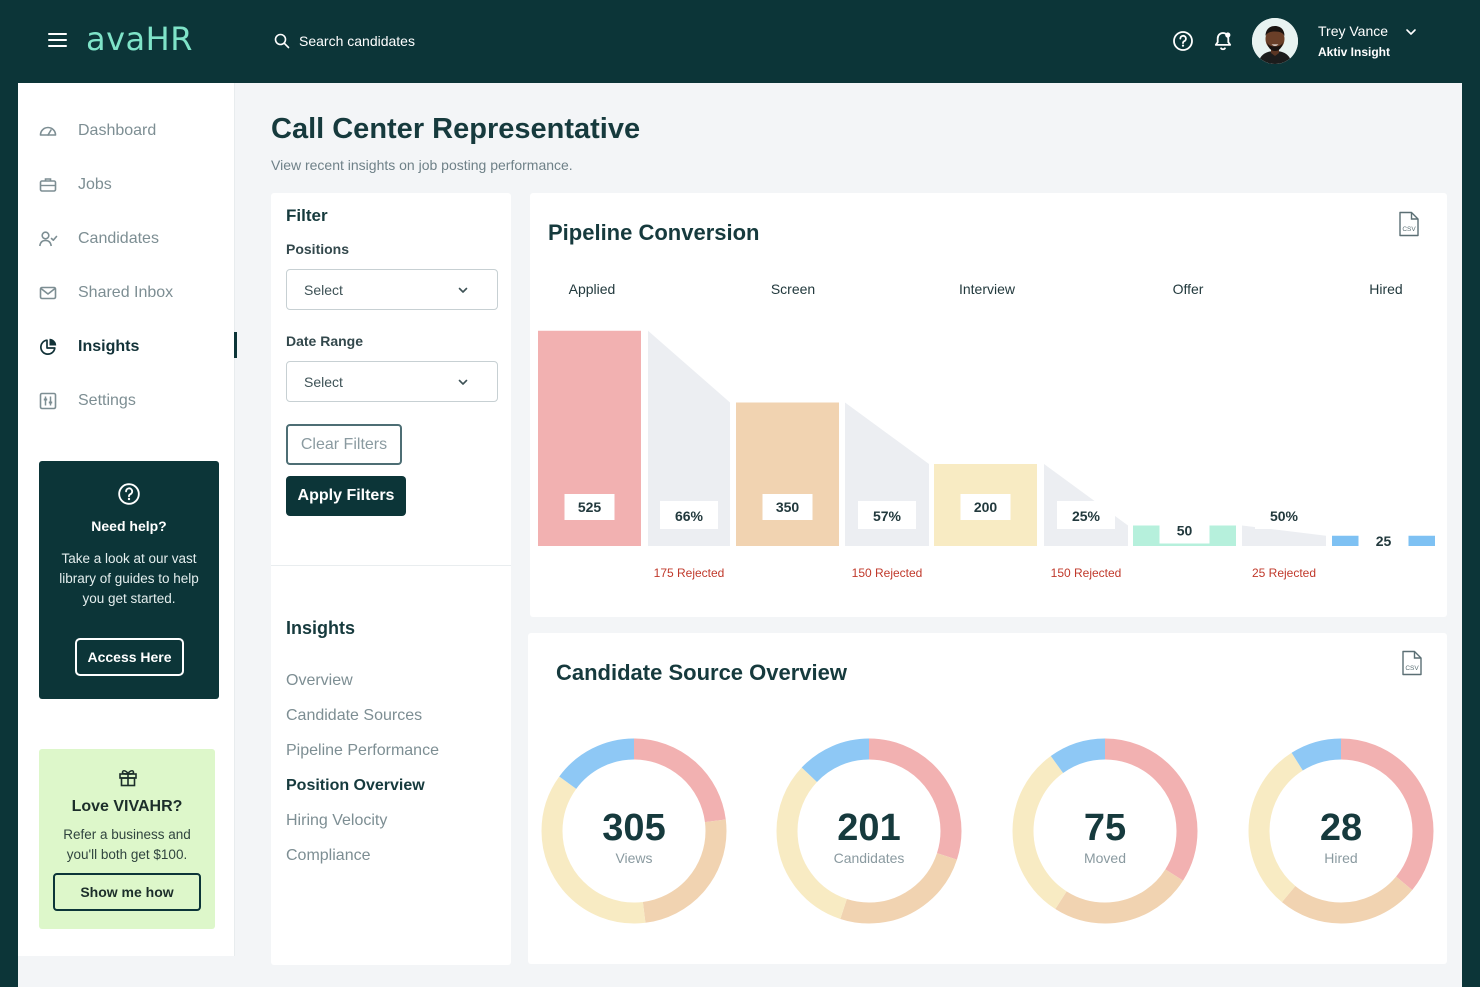  Describe the element at coordinates (787, 474) in the screenshot. I see `stage-bar-screen` at that location.